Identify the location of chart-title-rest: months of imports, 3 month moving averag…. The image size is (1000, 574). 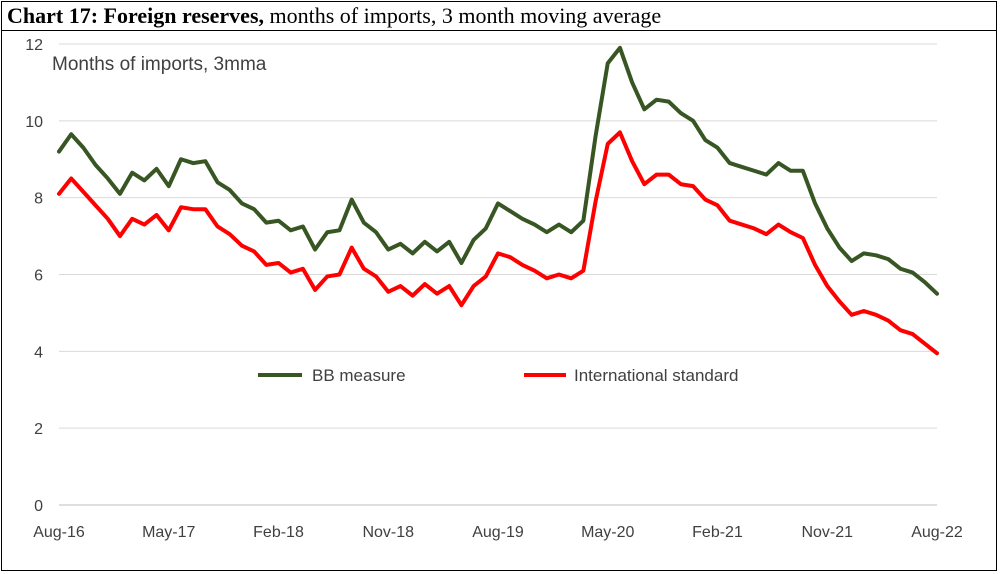
(463, 15).